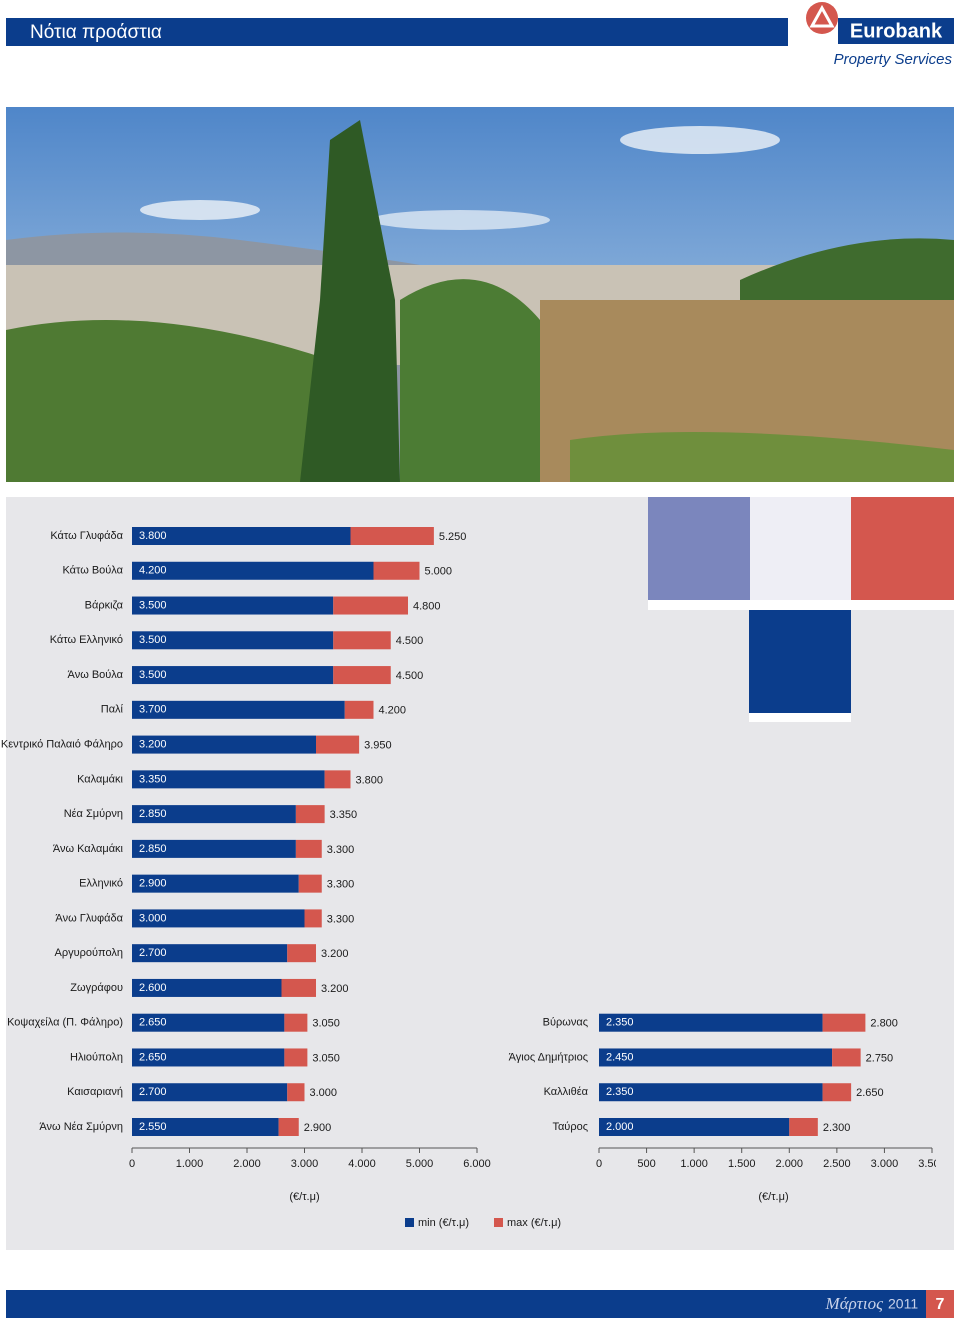 This screenshot has height=1329, width=960. Describe the element at coordinates (190, 1164) in the screenshot. I see `x-tick-label: 1.000` at that location.